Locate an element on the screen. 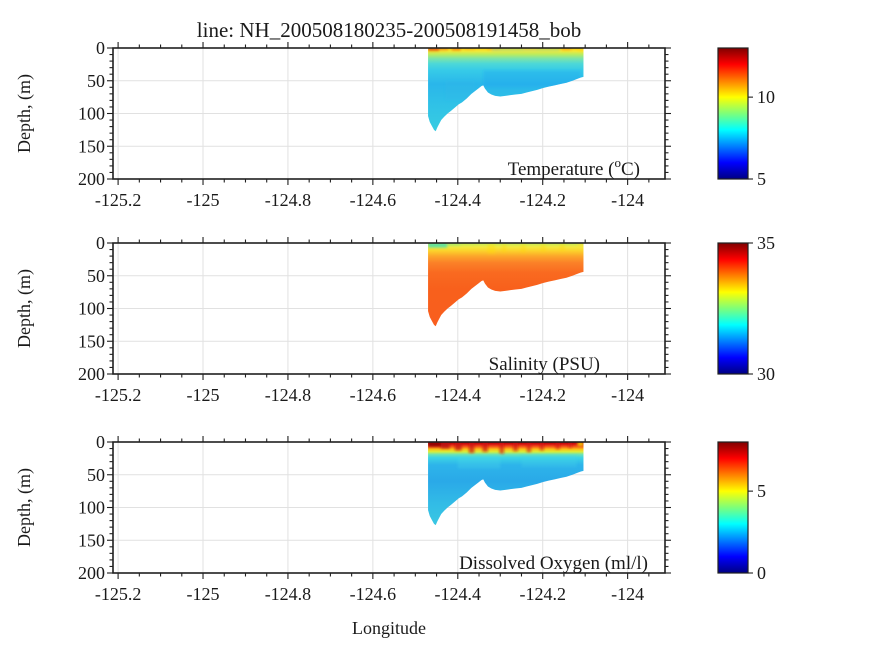 The image size is (875, 656). panel-label-salinity: Salinity (PSU) is located at coordinates (544, 364).